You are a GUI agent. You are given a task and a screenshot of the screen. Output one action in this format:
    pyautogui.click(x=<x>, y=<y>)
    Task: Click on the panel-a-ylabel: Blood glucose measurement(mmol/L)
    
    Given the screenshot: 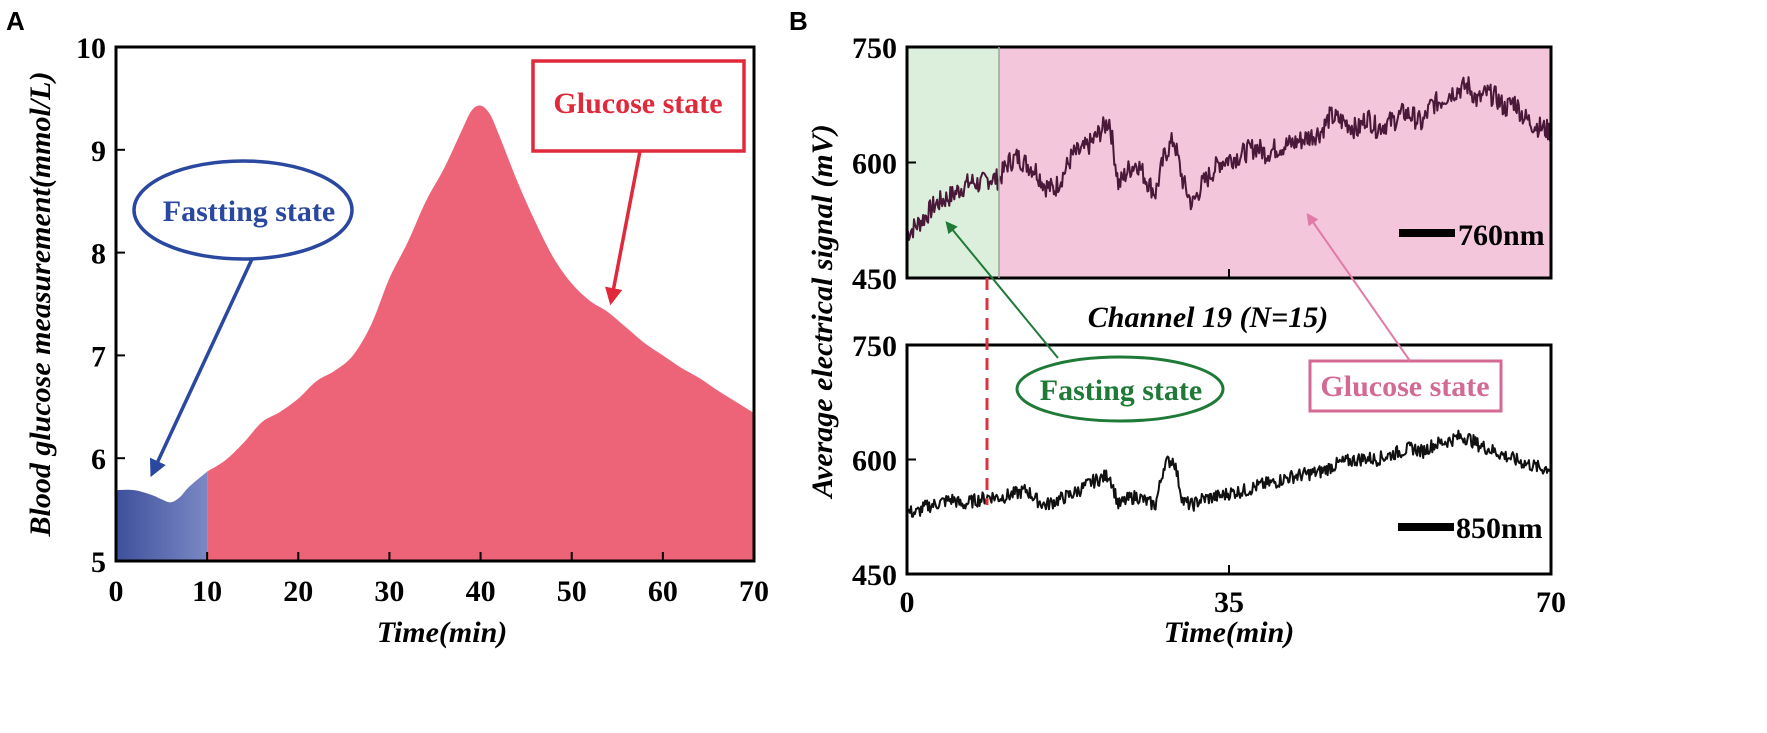 What is the action you would take?
    pyautogui.click(x=40, y=305)
    